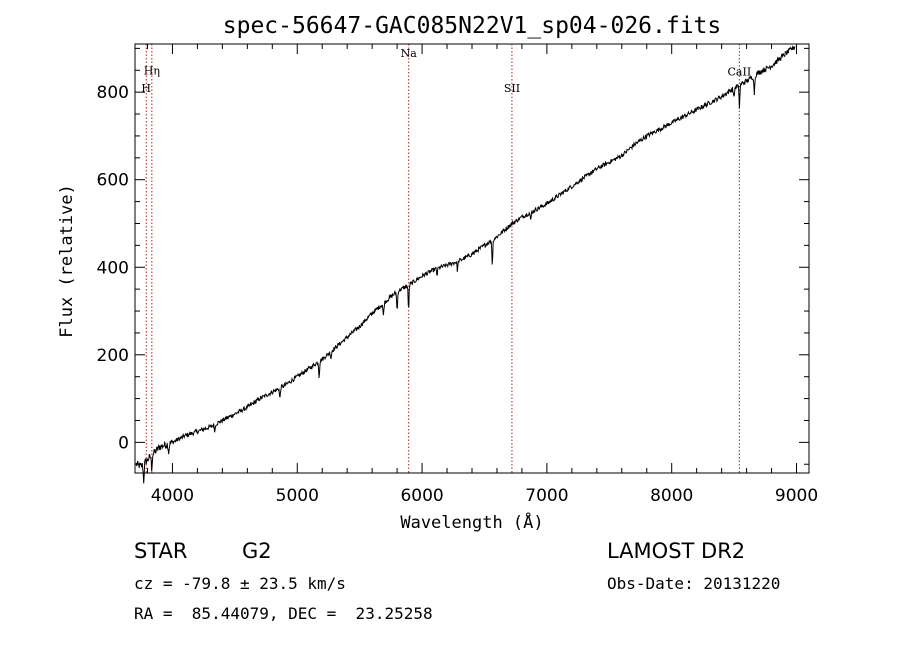  What do you see at coordinates (421, 496) in the screenshot?
I see `x-tick-label: 6000` at bounding box center [421, 496].